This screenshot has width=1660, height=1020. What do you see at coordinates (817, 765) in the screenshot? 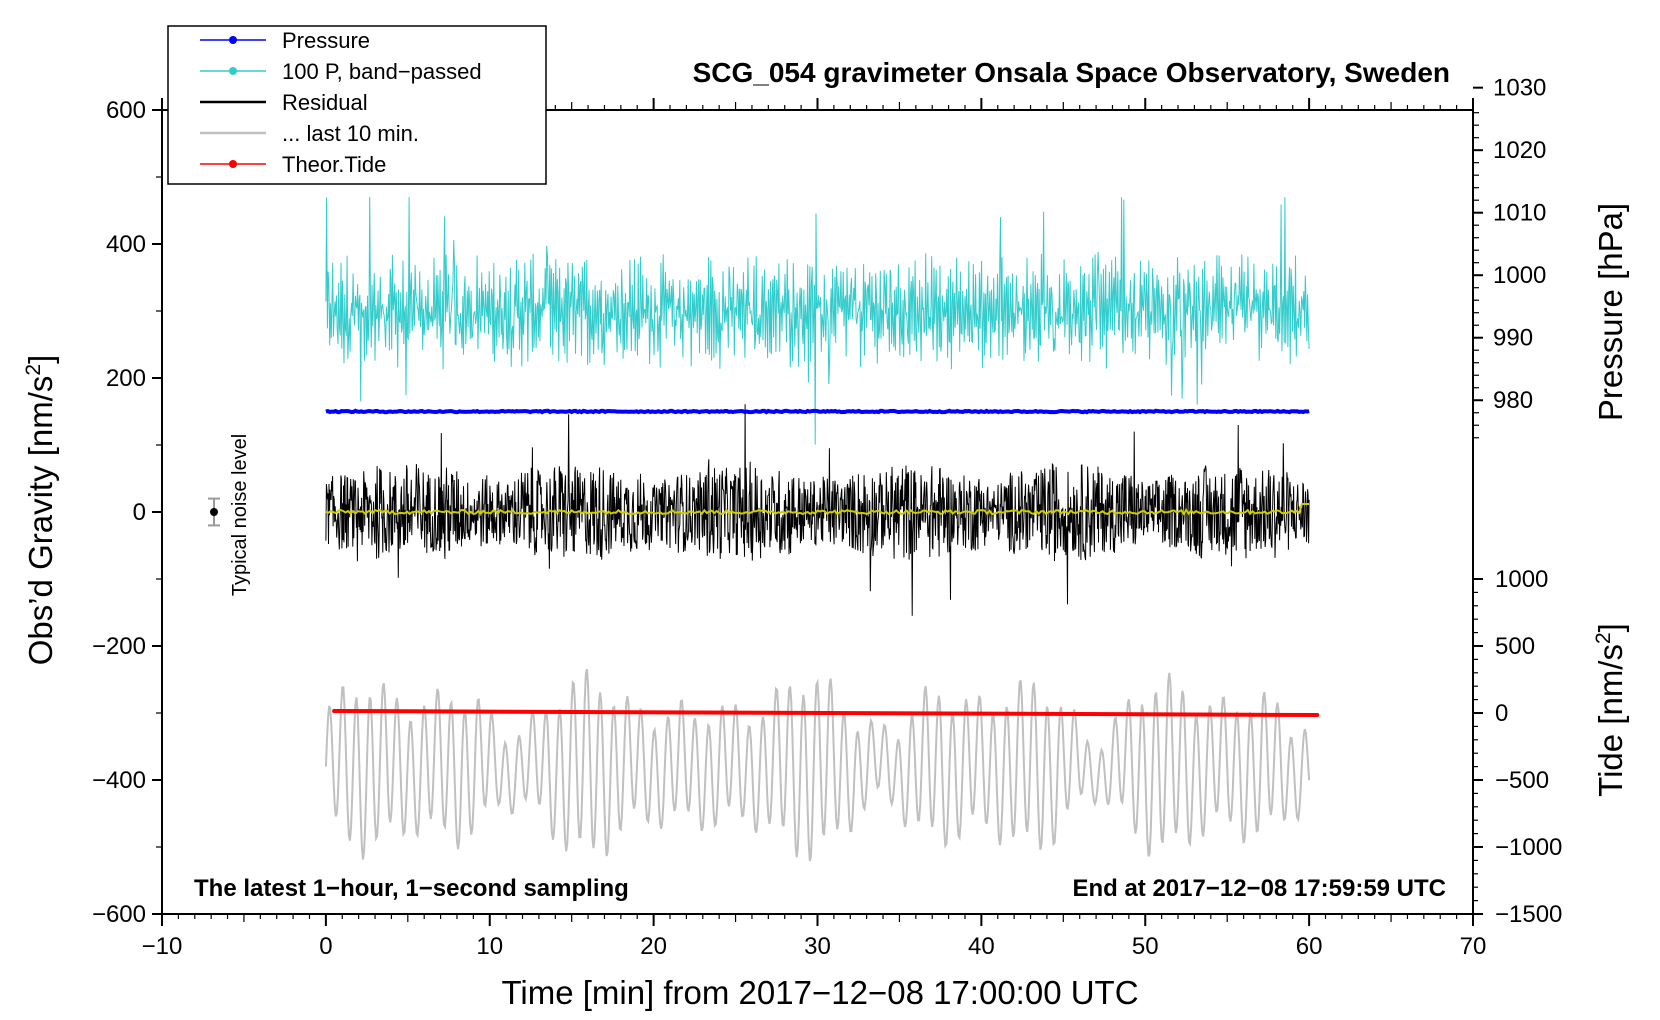
I see `series-last-10-min-line` at bounding box center [817, 765].